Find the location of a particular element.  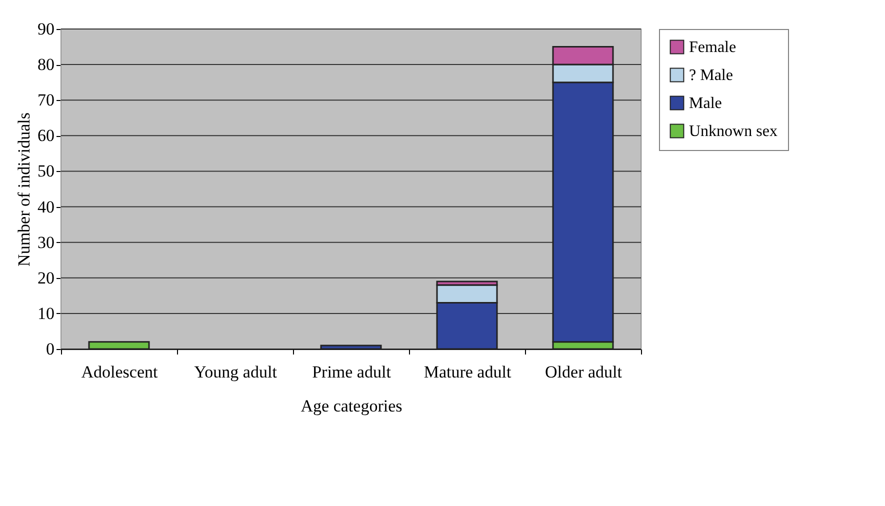

legend-label: Unknown sex is located at coordinates (733, 131).